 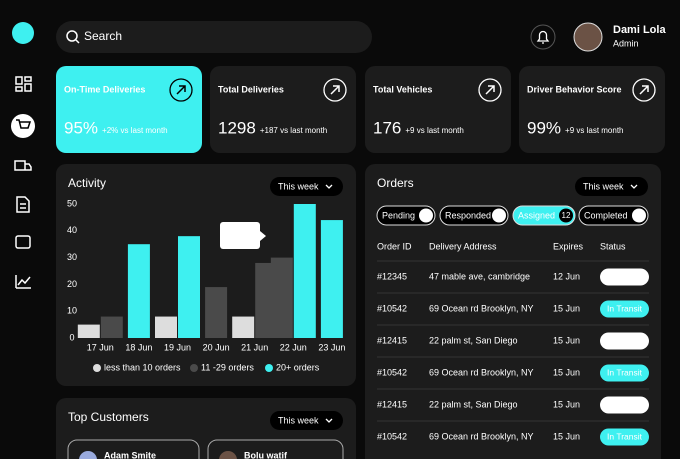 What do you see at coordinates (108, 417) in the screenshot?
I see `panel-title: Top Customers` at bounding box center [108, 417].